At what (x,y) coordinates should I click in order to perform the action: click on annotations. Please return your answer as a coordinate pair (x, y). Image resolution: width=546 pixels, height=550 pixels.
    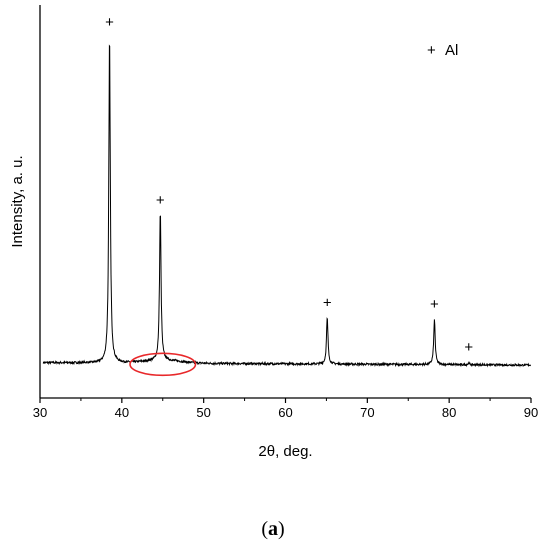
    Looking at the image, I should click on (163, 364).